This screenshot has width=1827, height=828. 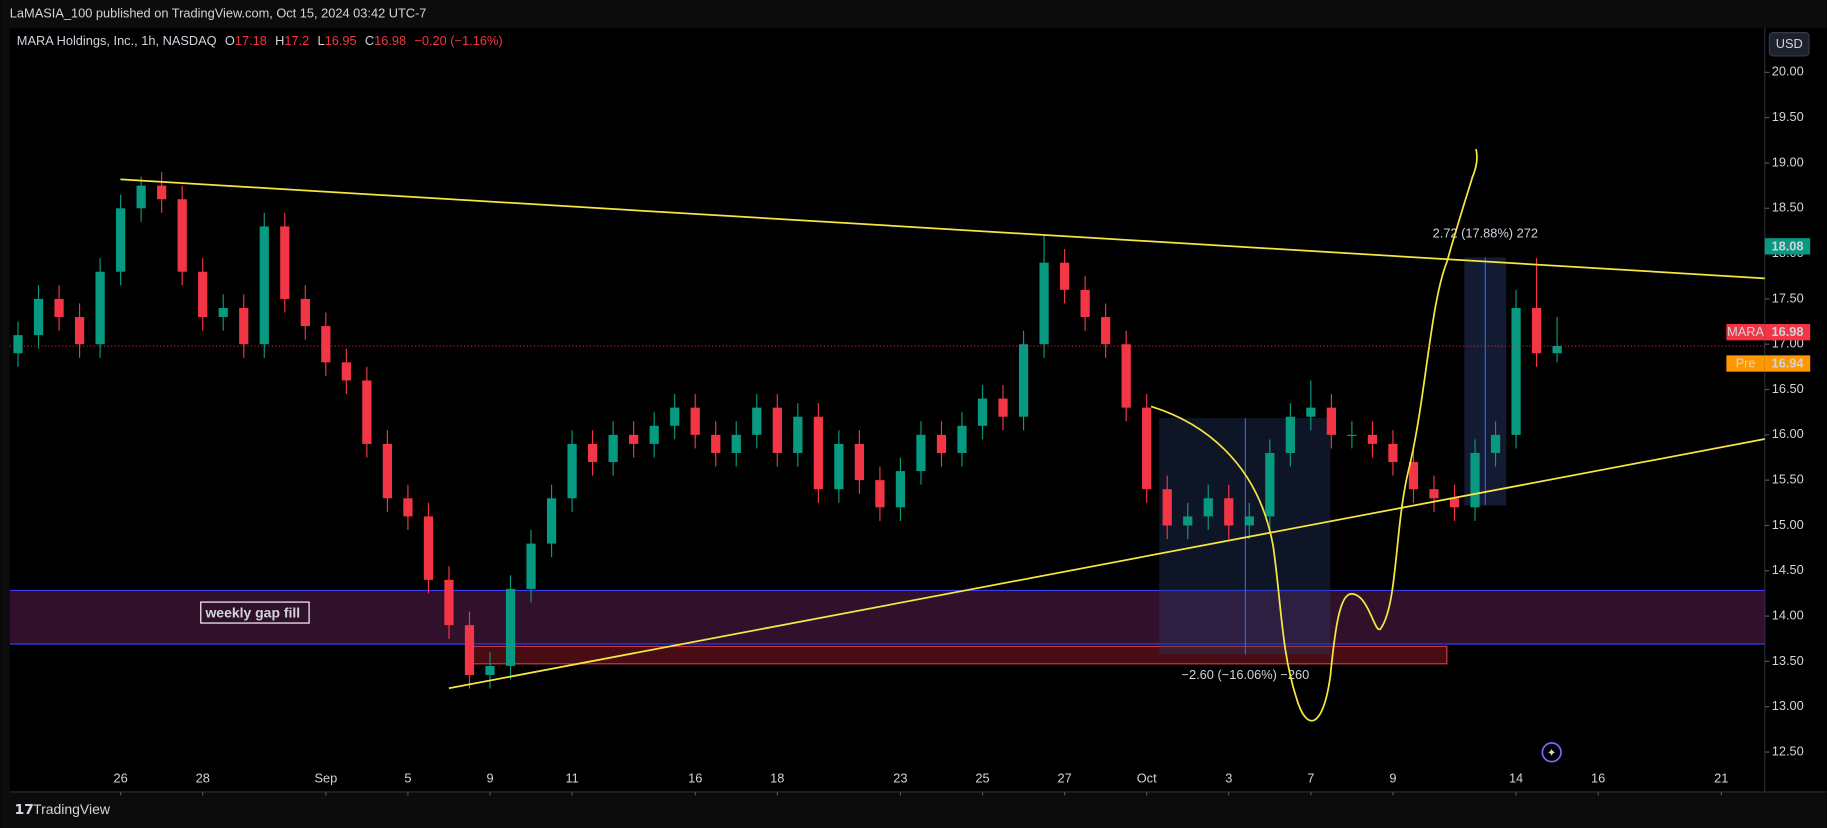 What do you see at coordinates (1788, 705) in the screenshot?
I see `y-tick-label: 13.00` at bounding box center [1788, 705].